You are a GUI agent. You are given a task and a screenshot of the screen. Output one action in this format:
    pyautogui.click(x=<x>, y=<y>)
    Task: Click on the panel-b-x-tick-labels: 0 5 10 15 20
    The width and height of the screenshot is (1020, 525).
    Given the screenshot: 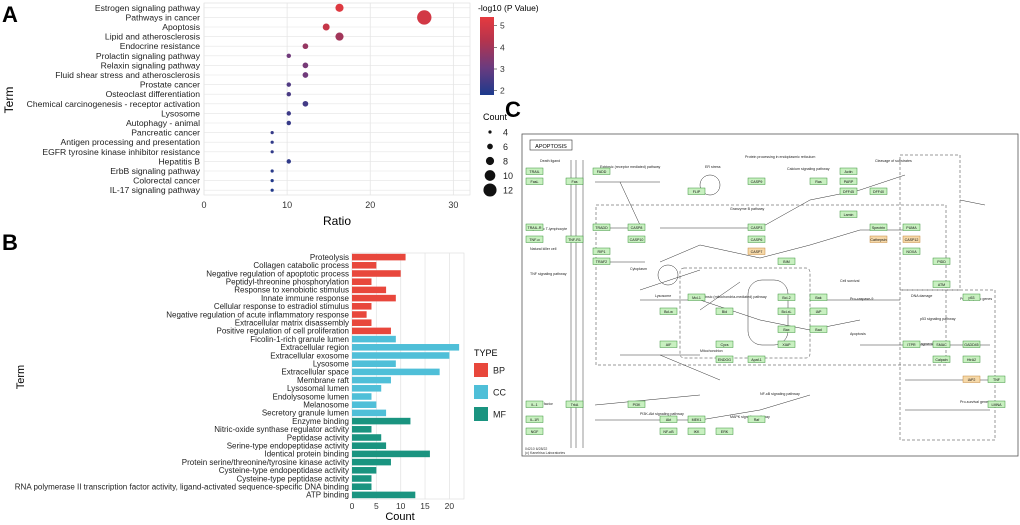 What is the action you would take?
    pyautogui.click(x=402, y=506)
    